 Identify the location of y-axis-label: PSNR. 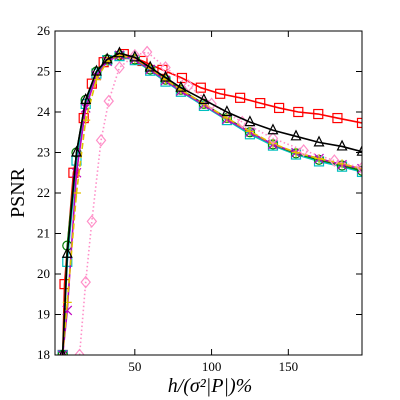
(18, 192).